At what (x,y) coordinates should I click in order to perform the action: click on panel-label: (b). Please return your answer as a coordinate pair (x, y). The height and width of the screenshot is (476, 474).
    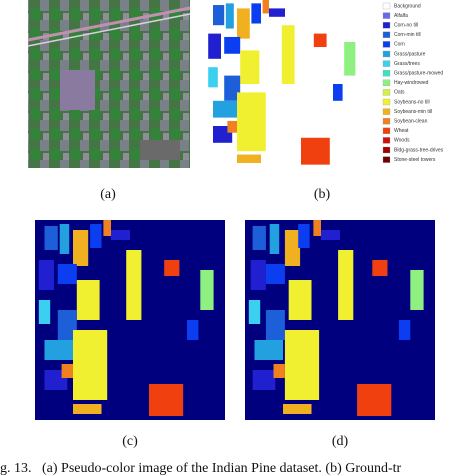
    Looking at the image, I should click on (322, 194).